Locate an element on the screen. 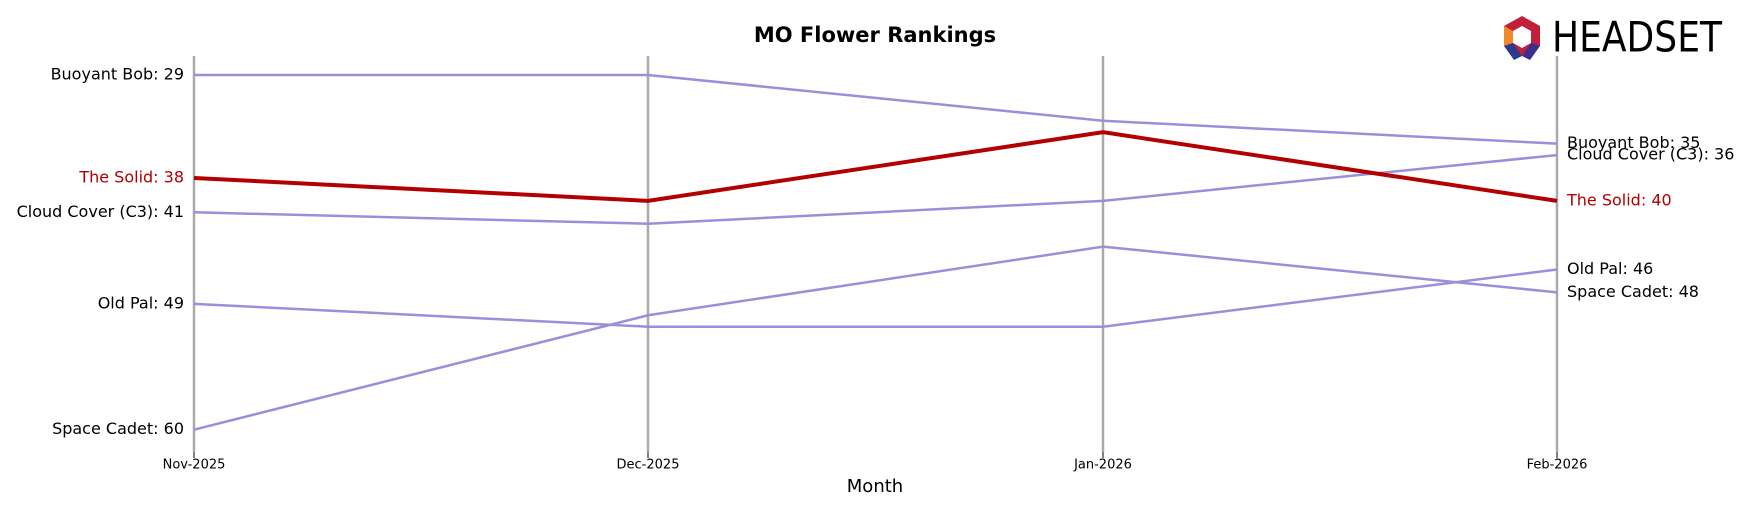 This screenshot has height=507, width=1750. data-label: Space Cadet: 60 is located at coordinates (118, 428).